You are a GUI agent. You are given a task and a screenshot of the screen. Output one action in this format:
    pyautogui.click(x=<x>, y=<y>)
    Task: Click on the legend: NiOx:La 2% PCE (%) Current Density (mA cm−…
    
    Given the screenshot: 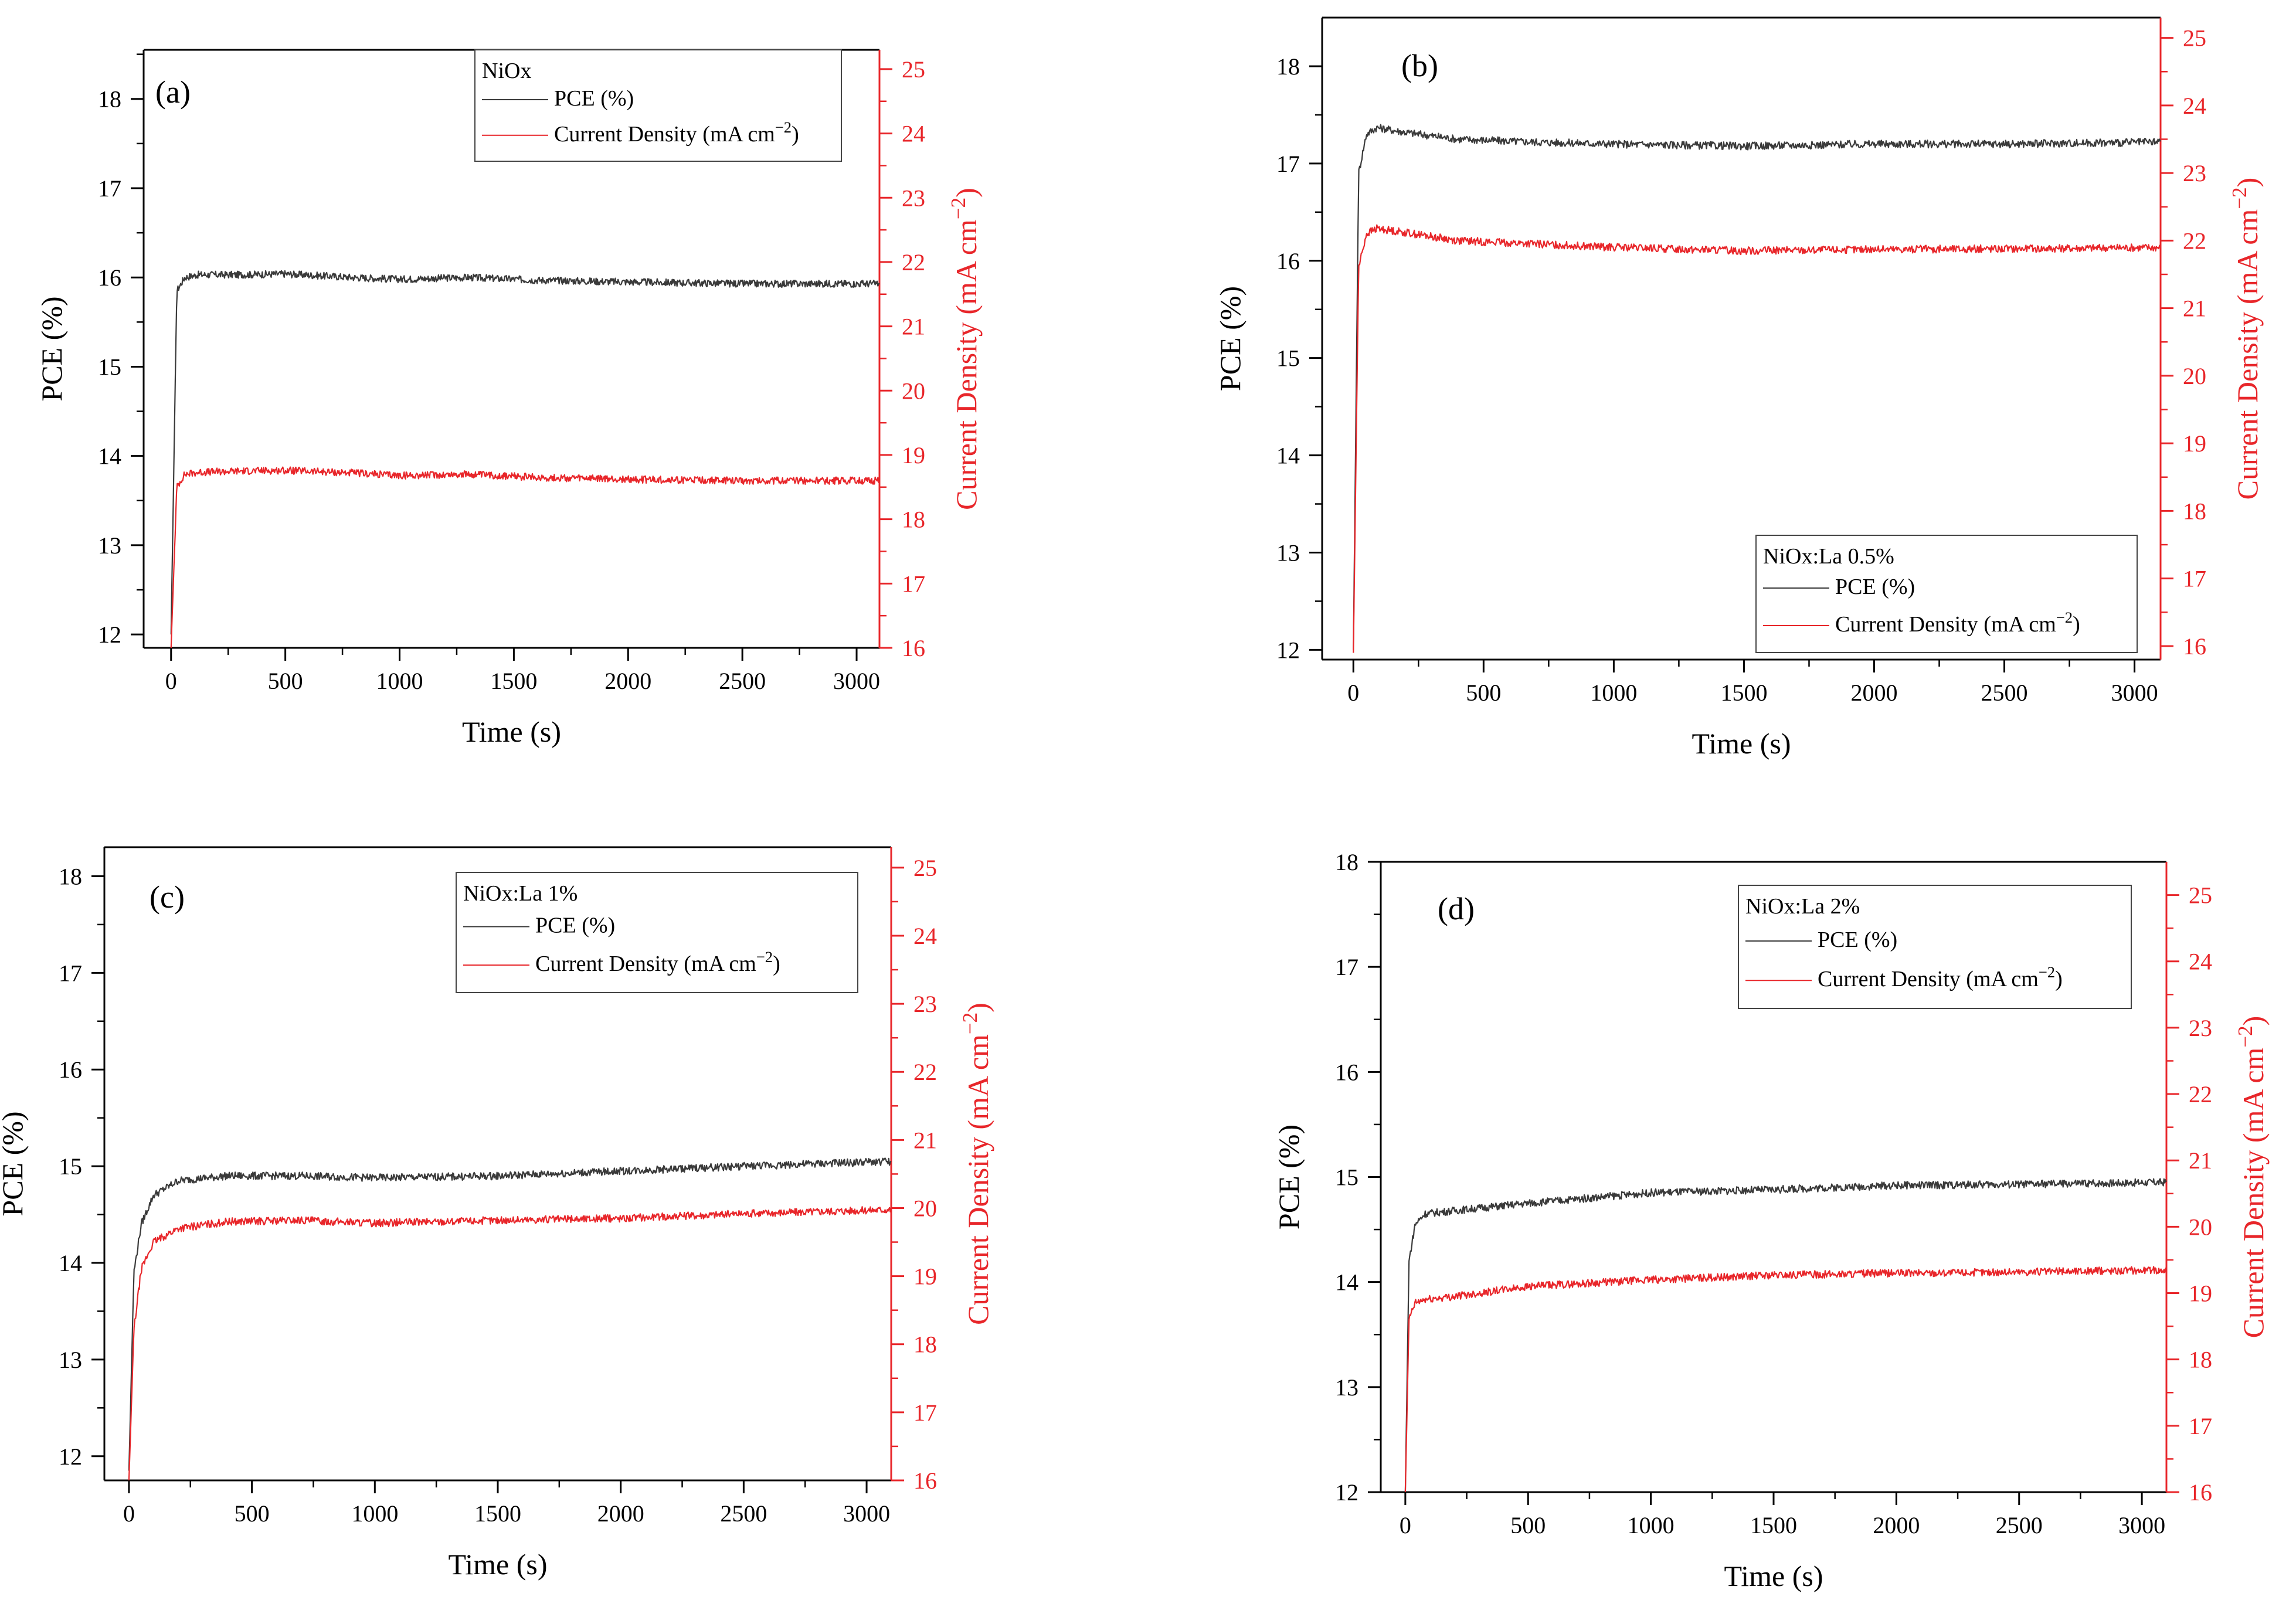 What is the action you would take?
    pyautogui.click(x=1935, y=947)
    